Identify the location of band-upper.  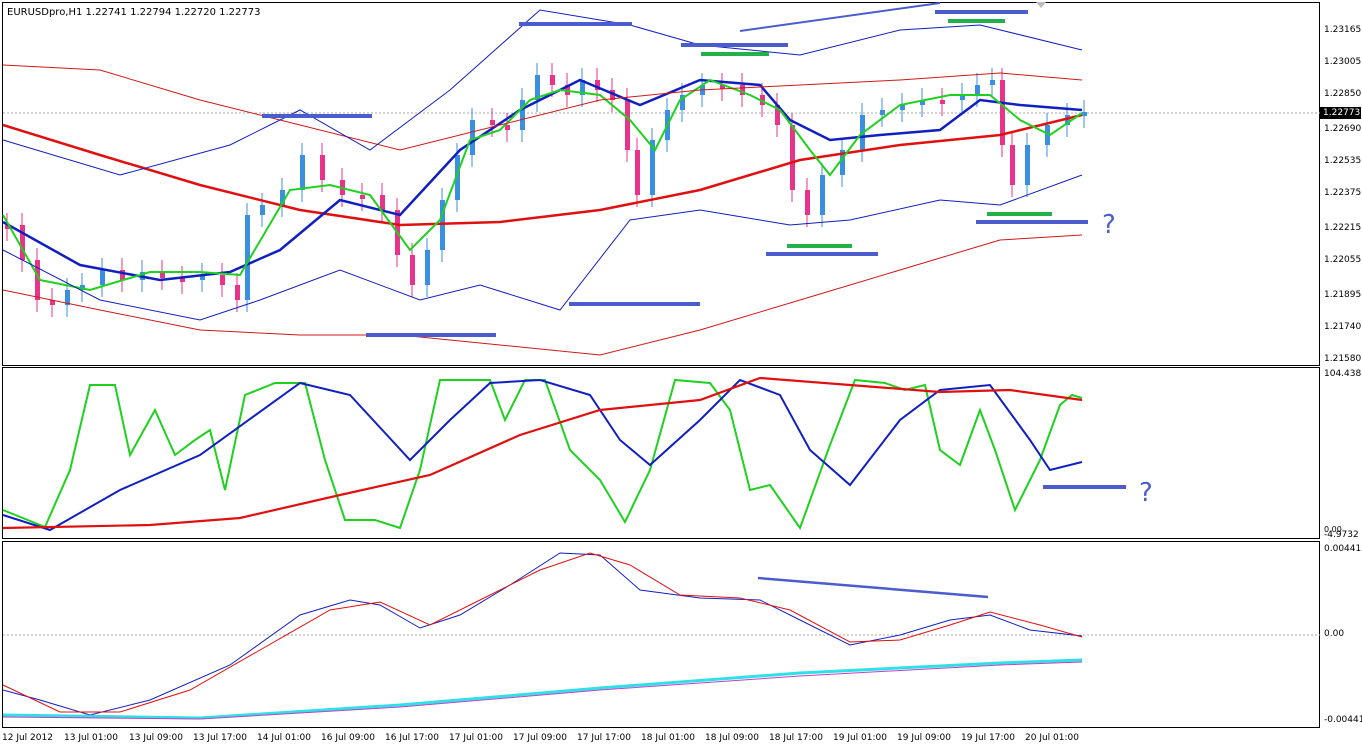
(542, 107).